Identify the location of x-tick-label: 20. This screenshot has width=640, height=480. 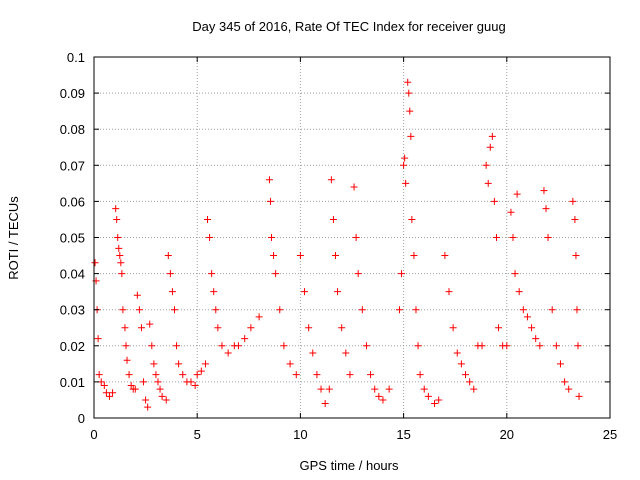
(507, 434).